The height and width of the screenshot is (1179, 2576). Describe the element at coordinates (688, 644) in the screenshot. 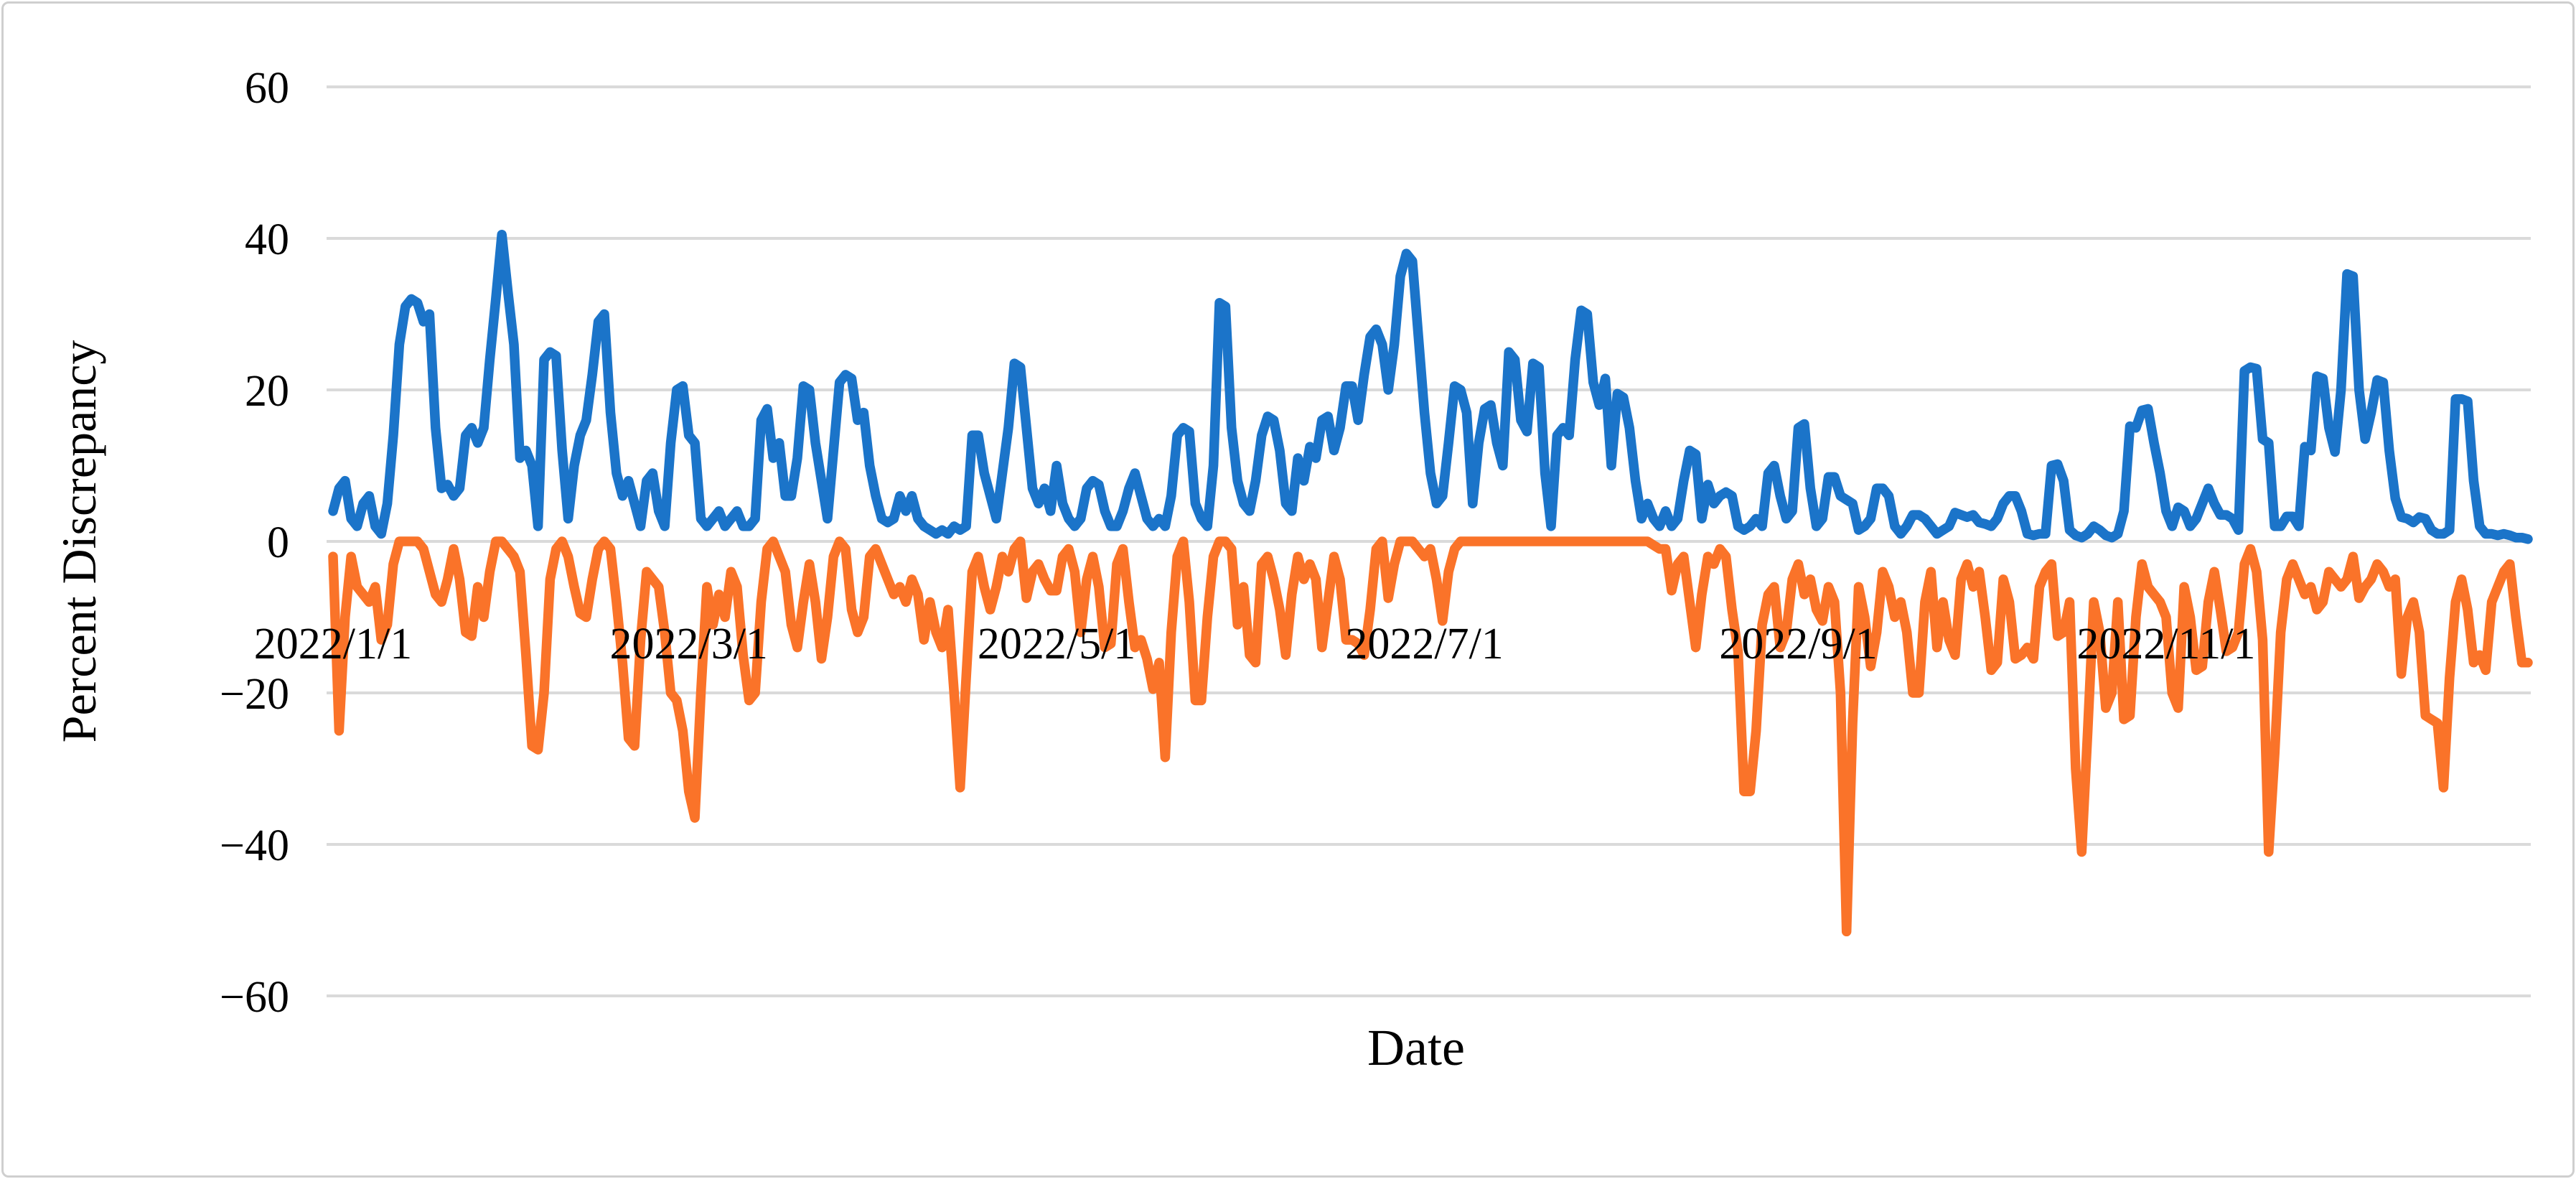

I see `x-tick-label-2022-3-1: 2022/3/1` at that location.